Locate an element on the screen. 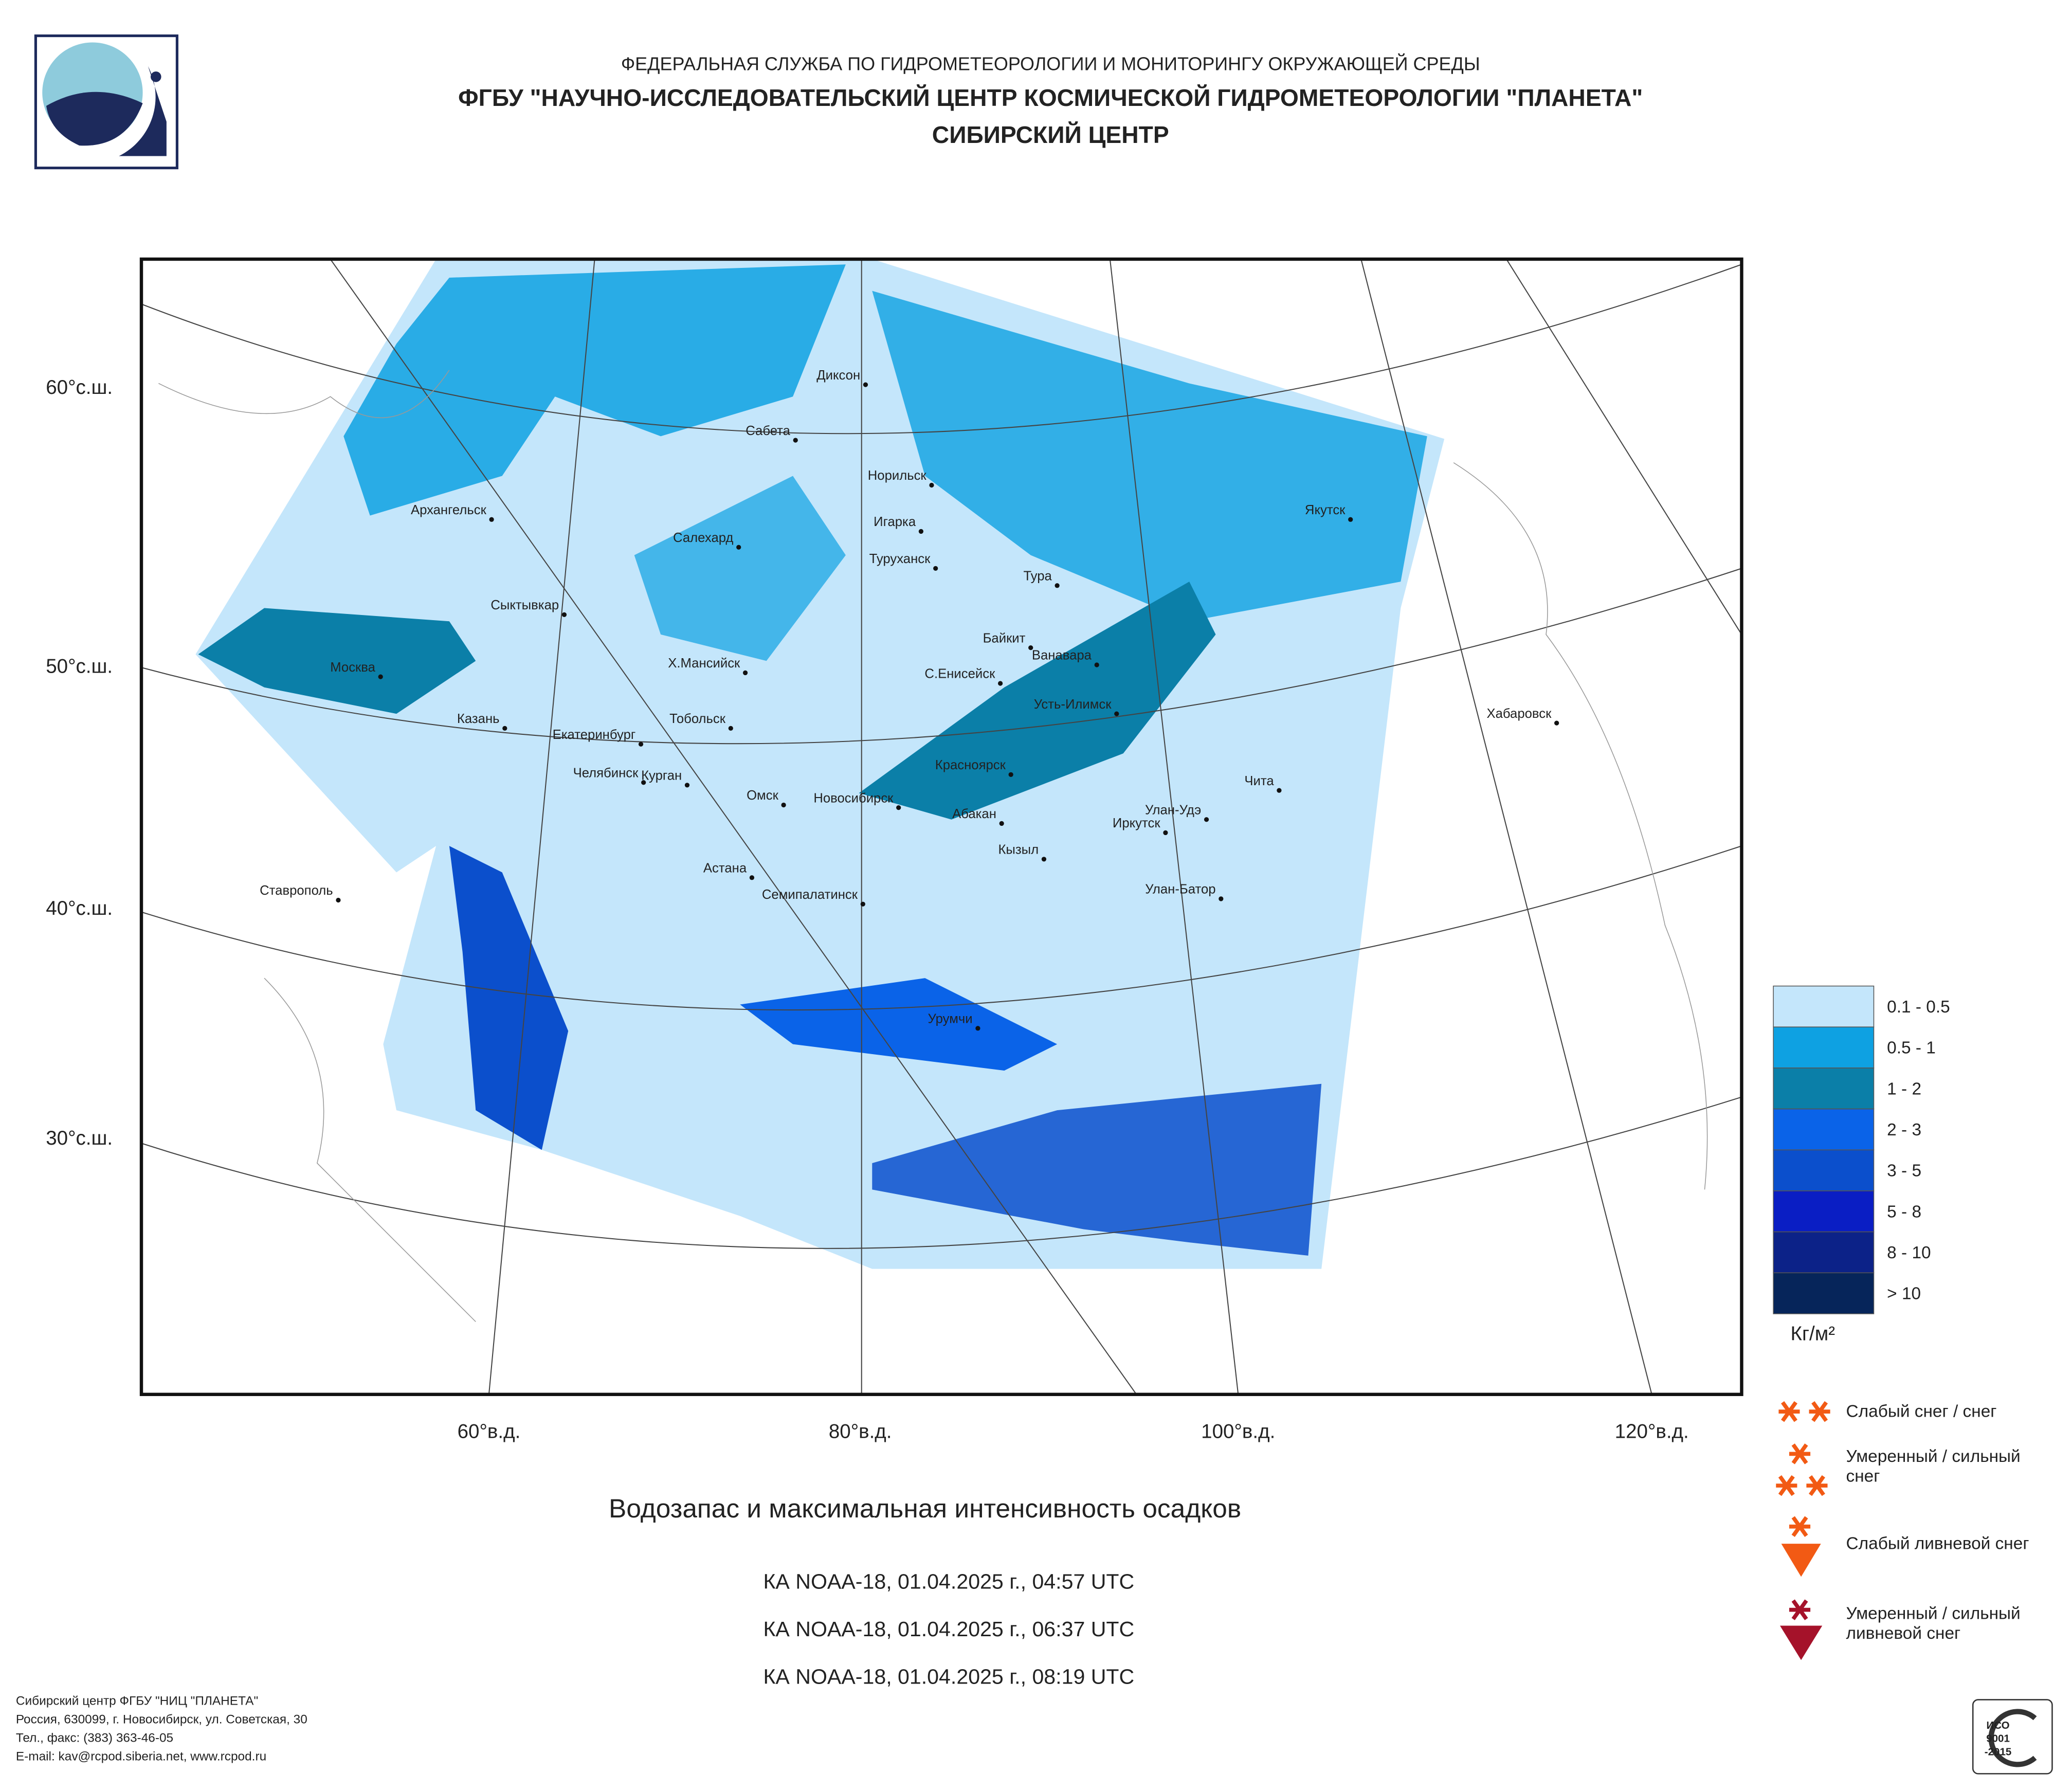 Image resolution: width=2072 pixels, height=1791 pixels. city-label: Сыктывкар is located at coordinates (524, 605).